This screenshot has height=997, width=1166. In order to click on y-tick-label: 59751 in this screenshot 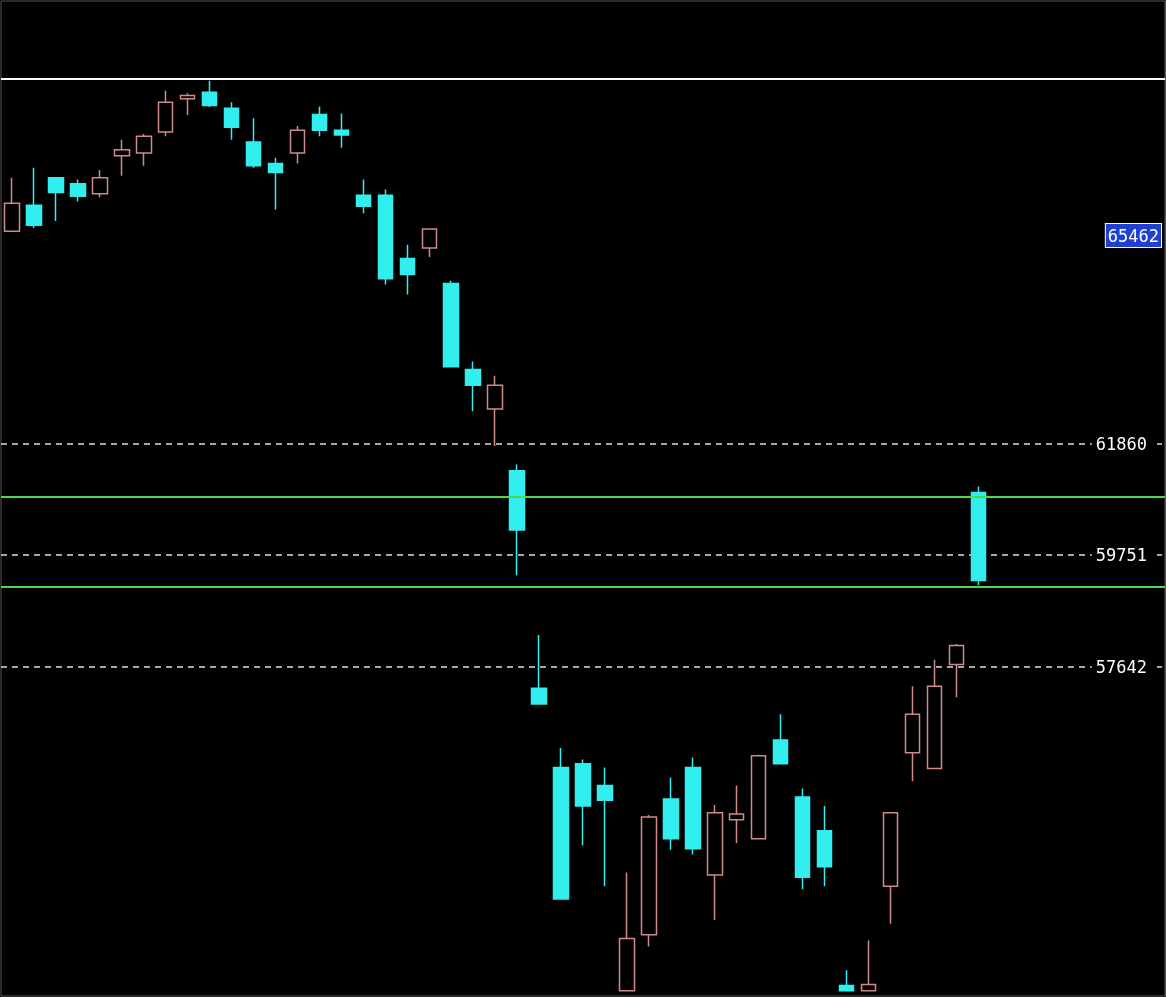, I will do `click(1121, 555)`.